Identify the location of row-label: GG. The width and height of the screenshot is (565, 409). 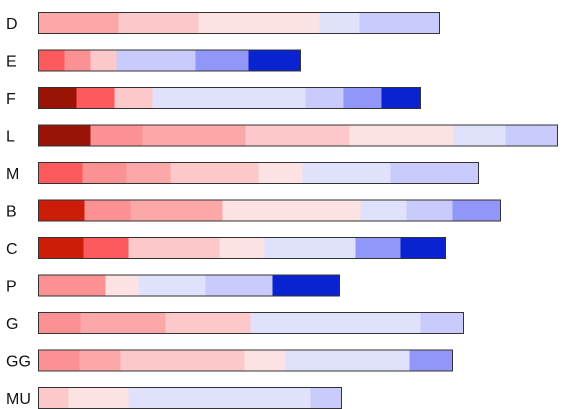
(18, 362).